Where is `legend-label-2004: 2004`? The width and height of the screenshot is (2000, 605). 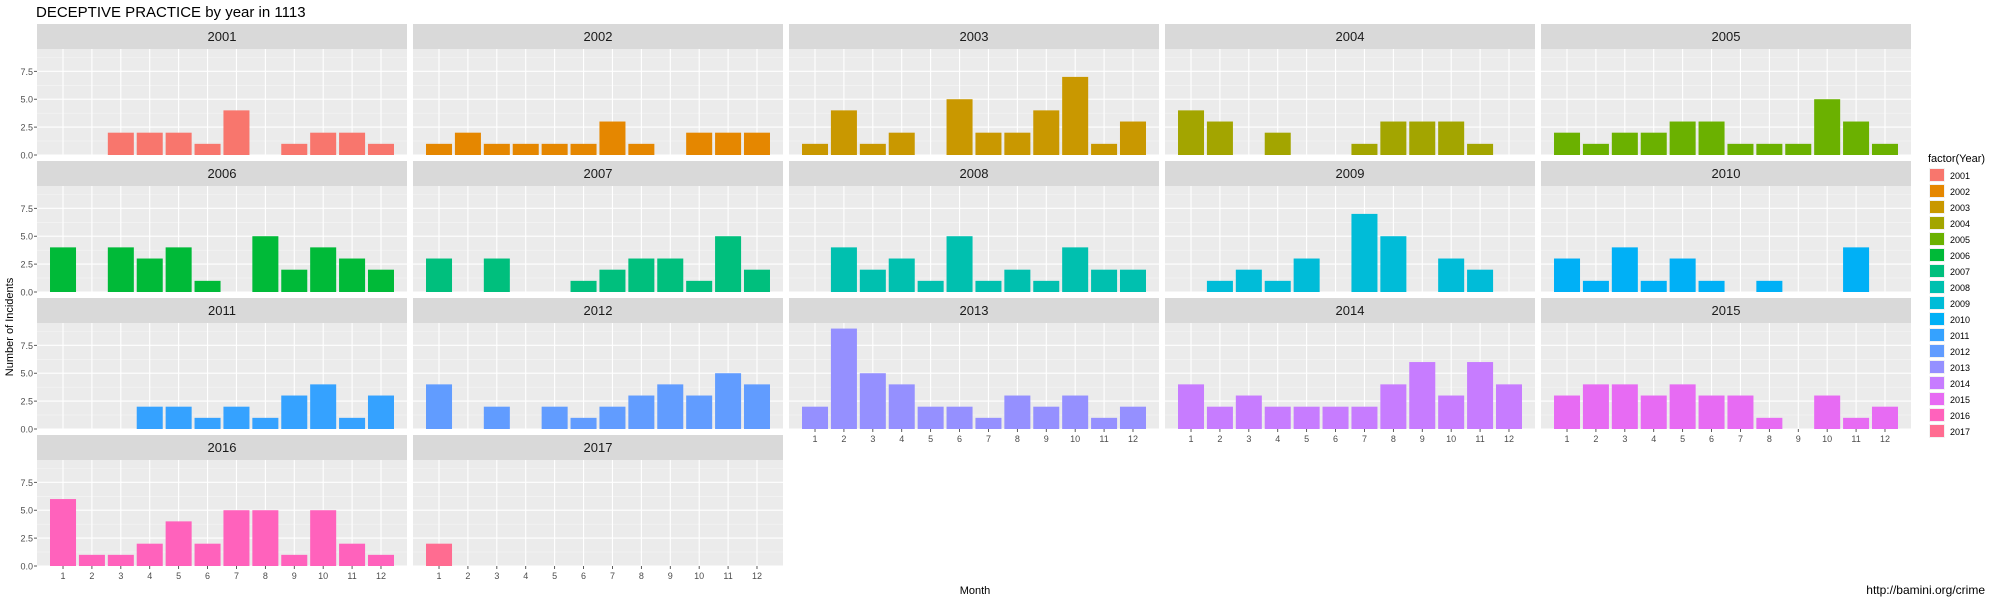 legend-label-2004: 2004 is located at coordinates (1960, 224).